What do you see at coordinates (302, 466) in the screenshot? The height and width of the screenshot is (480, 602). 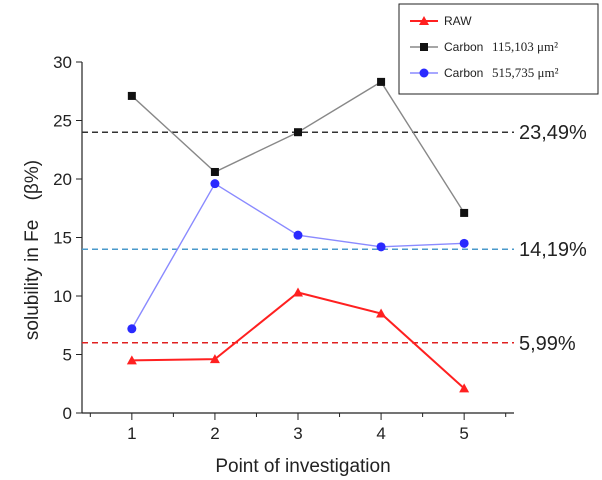 I see `x-axis-label: Point of investigation` at bounding box center [302, 466].